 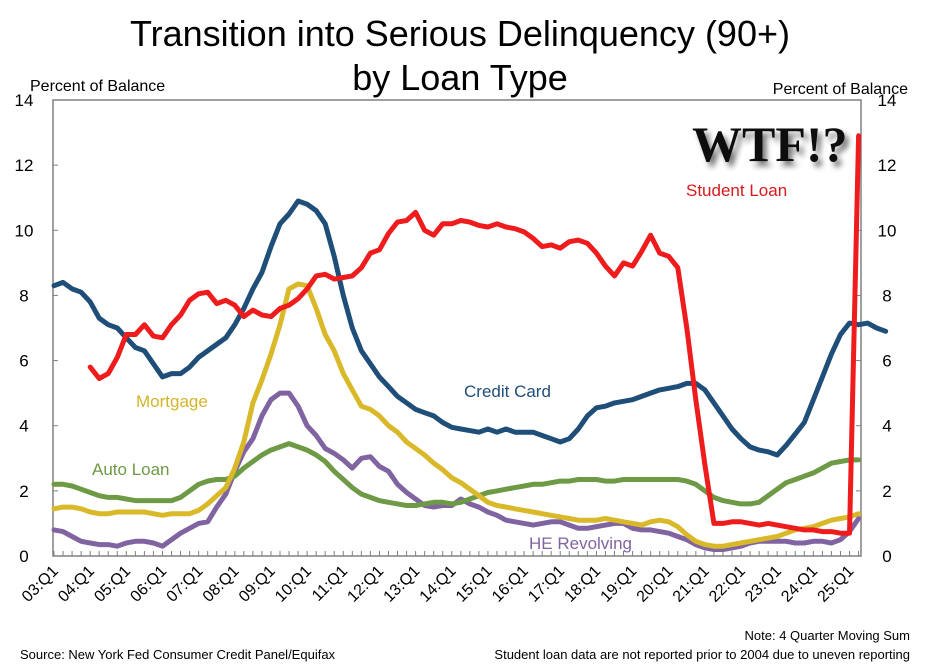 What do you see at coordinates (460, 77) in the screenshot?
I see `chart-subtitle: by Loan Type` at bounding box center [460, 77].